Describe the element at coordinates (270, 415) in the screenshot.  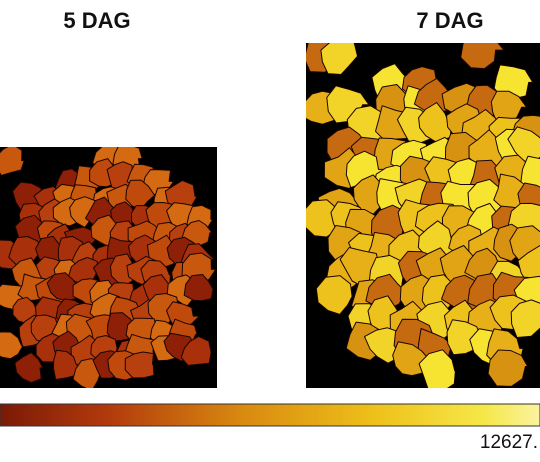
I see `colorbar` at that location.